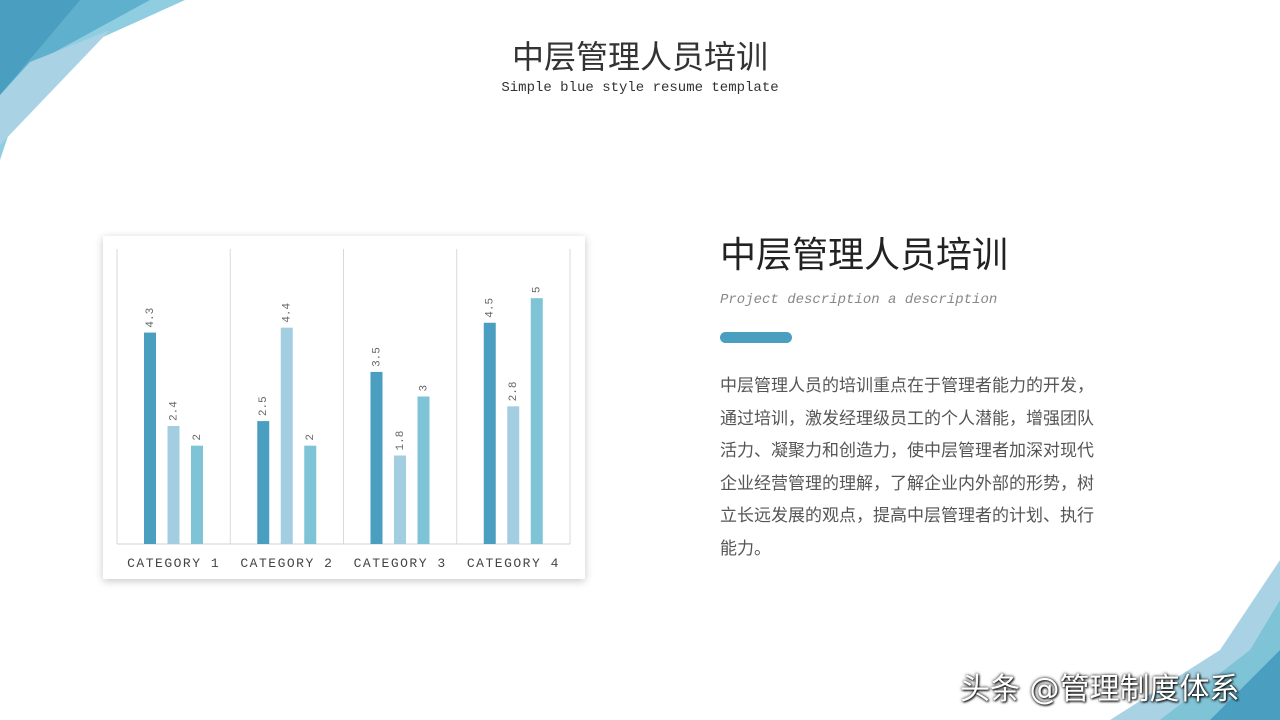  Describe the element at coordinates (859, 300) in the screenshot. I see `section-description: Project description a description` at that location.